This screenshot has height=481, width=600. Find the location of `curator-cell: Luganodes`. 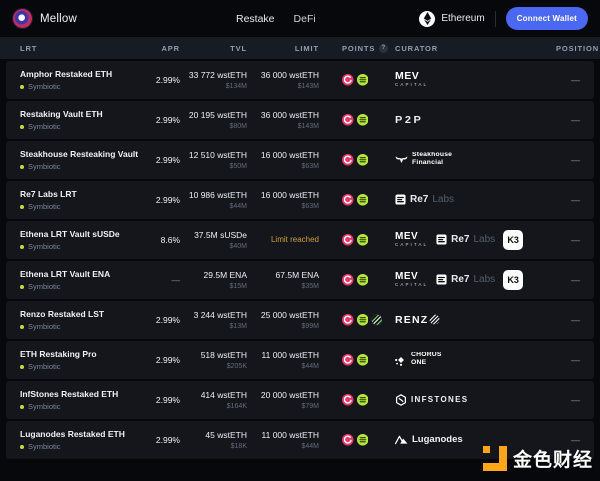

curator-cell: Luganodes is located at coordinates (475, 439).